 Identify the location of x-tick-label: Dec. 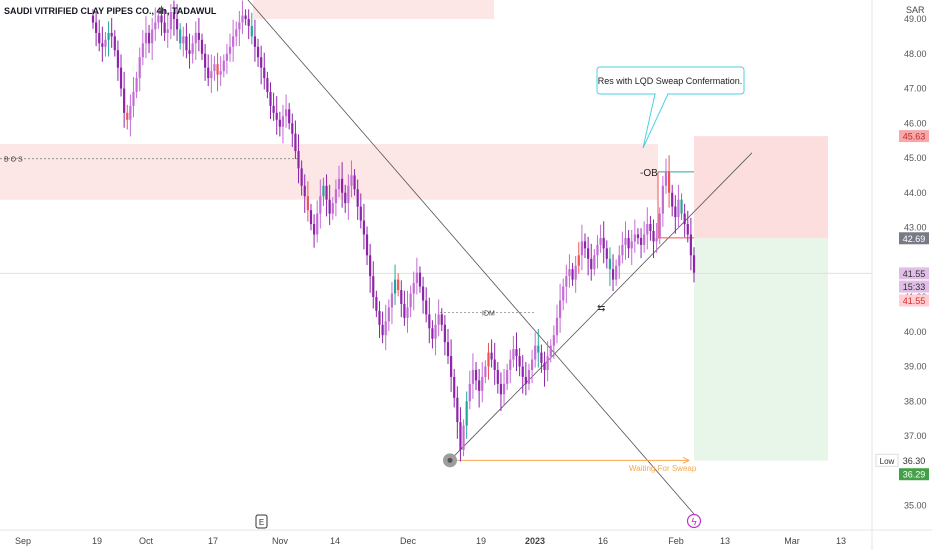
(408, 541).